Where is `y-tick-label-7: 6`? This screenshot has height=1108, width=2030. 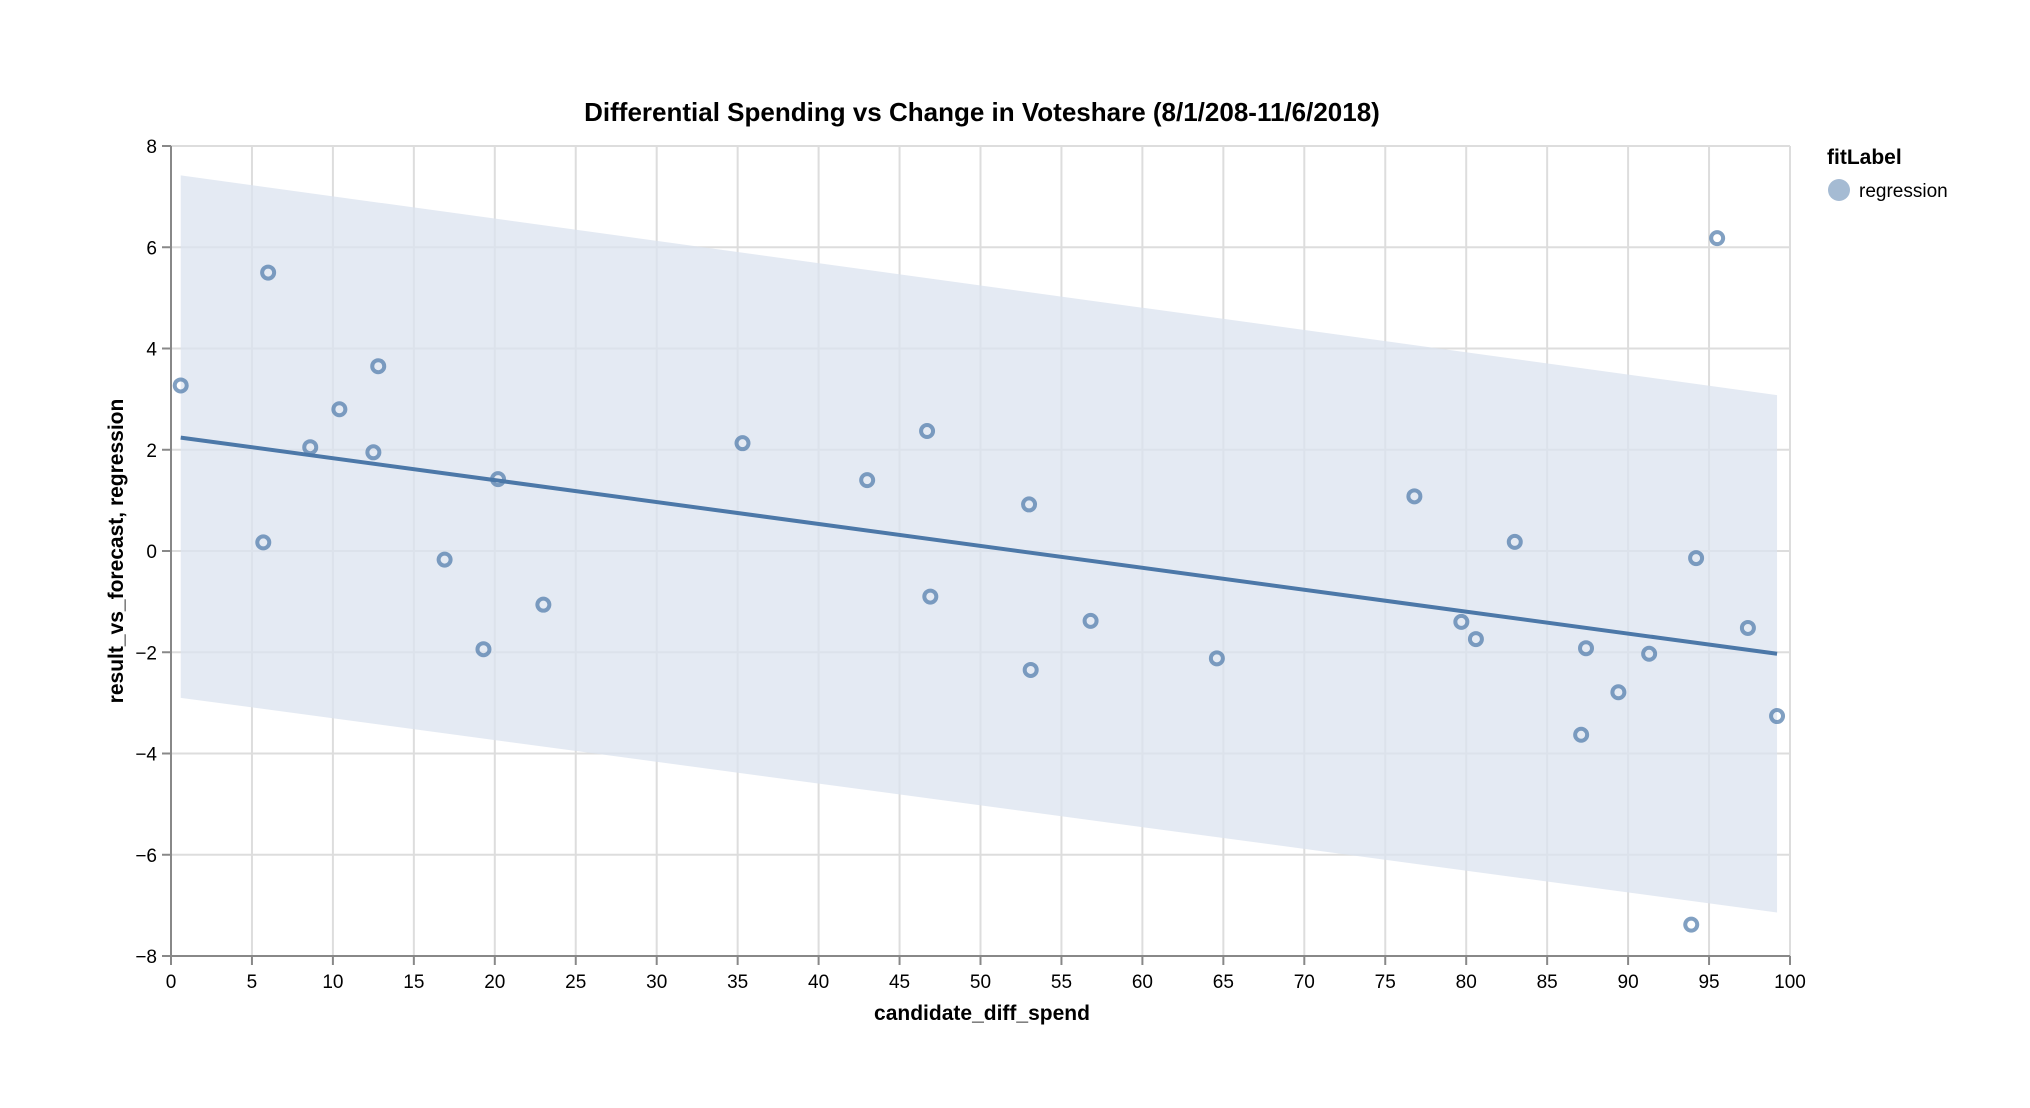
y-tick-label-7: 6 is located at coordinates (151, 248).